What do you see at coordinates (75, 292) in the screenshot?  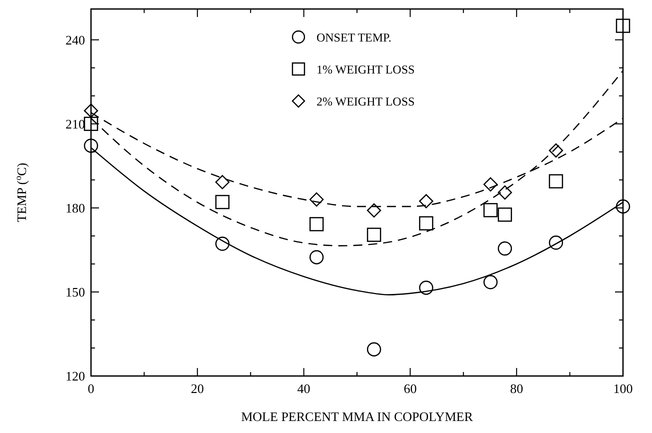 I see `y-tick-label: 150` at bounding box center [75, 292].